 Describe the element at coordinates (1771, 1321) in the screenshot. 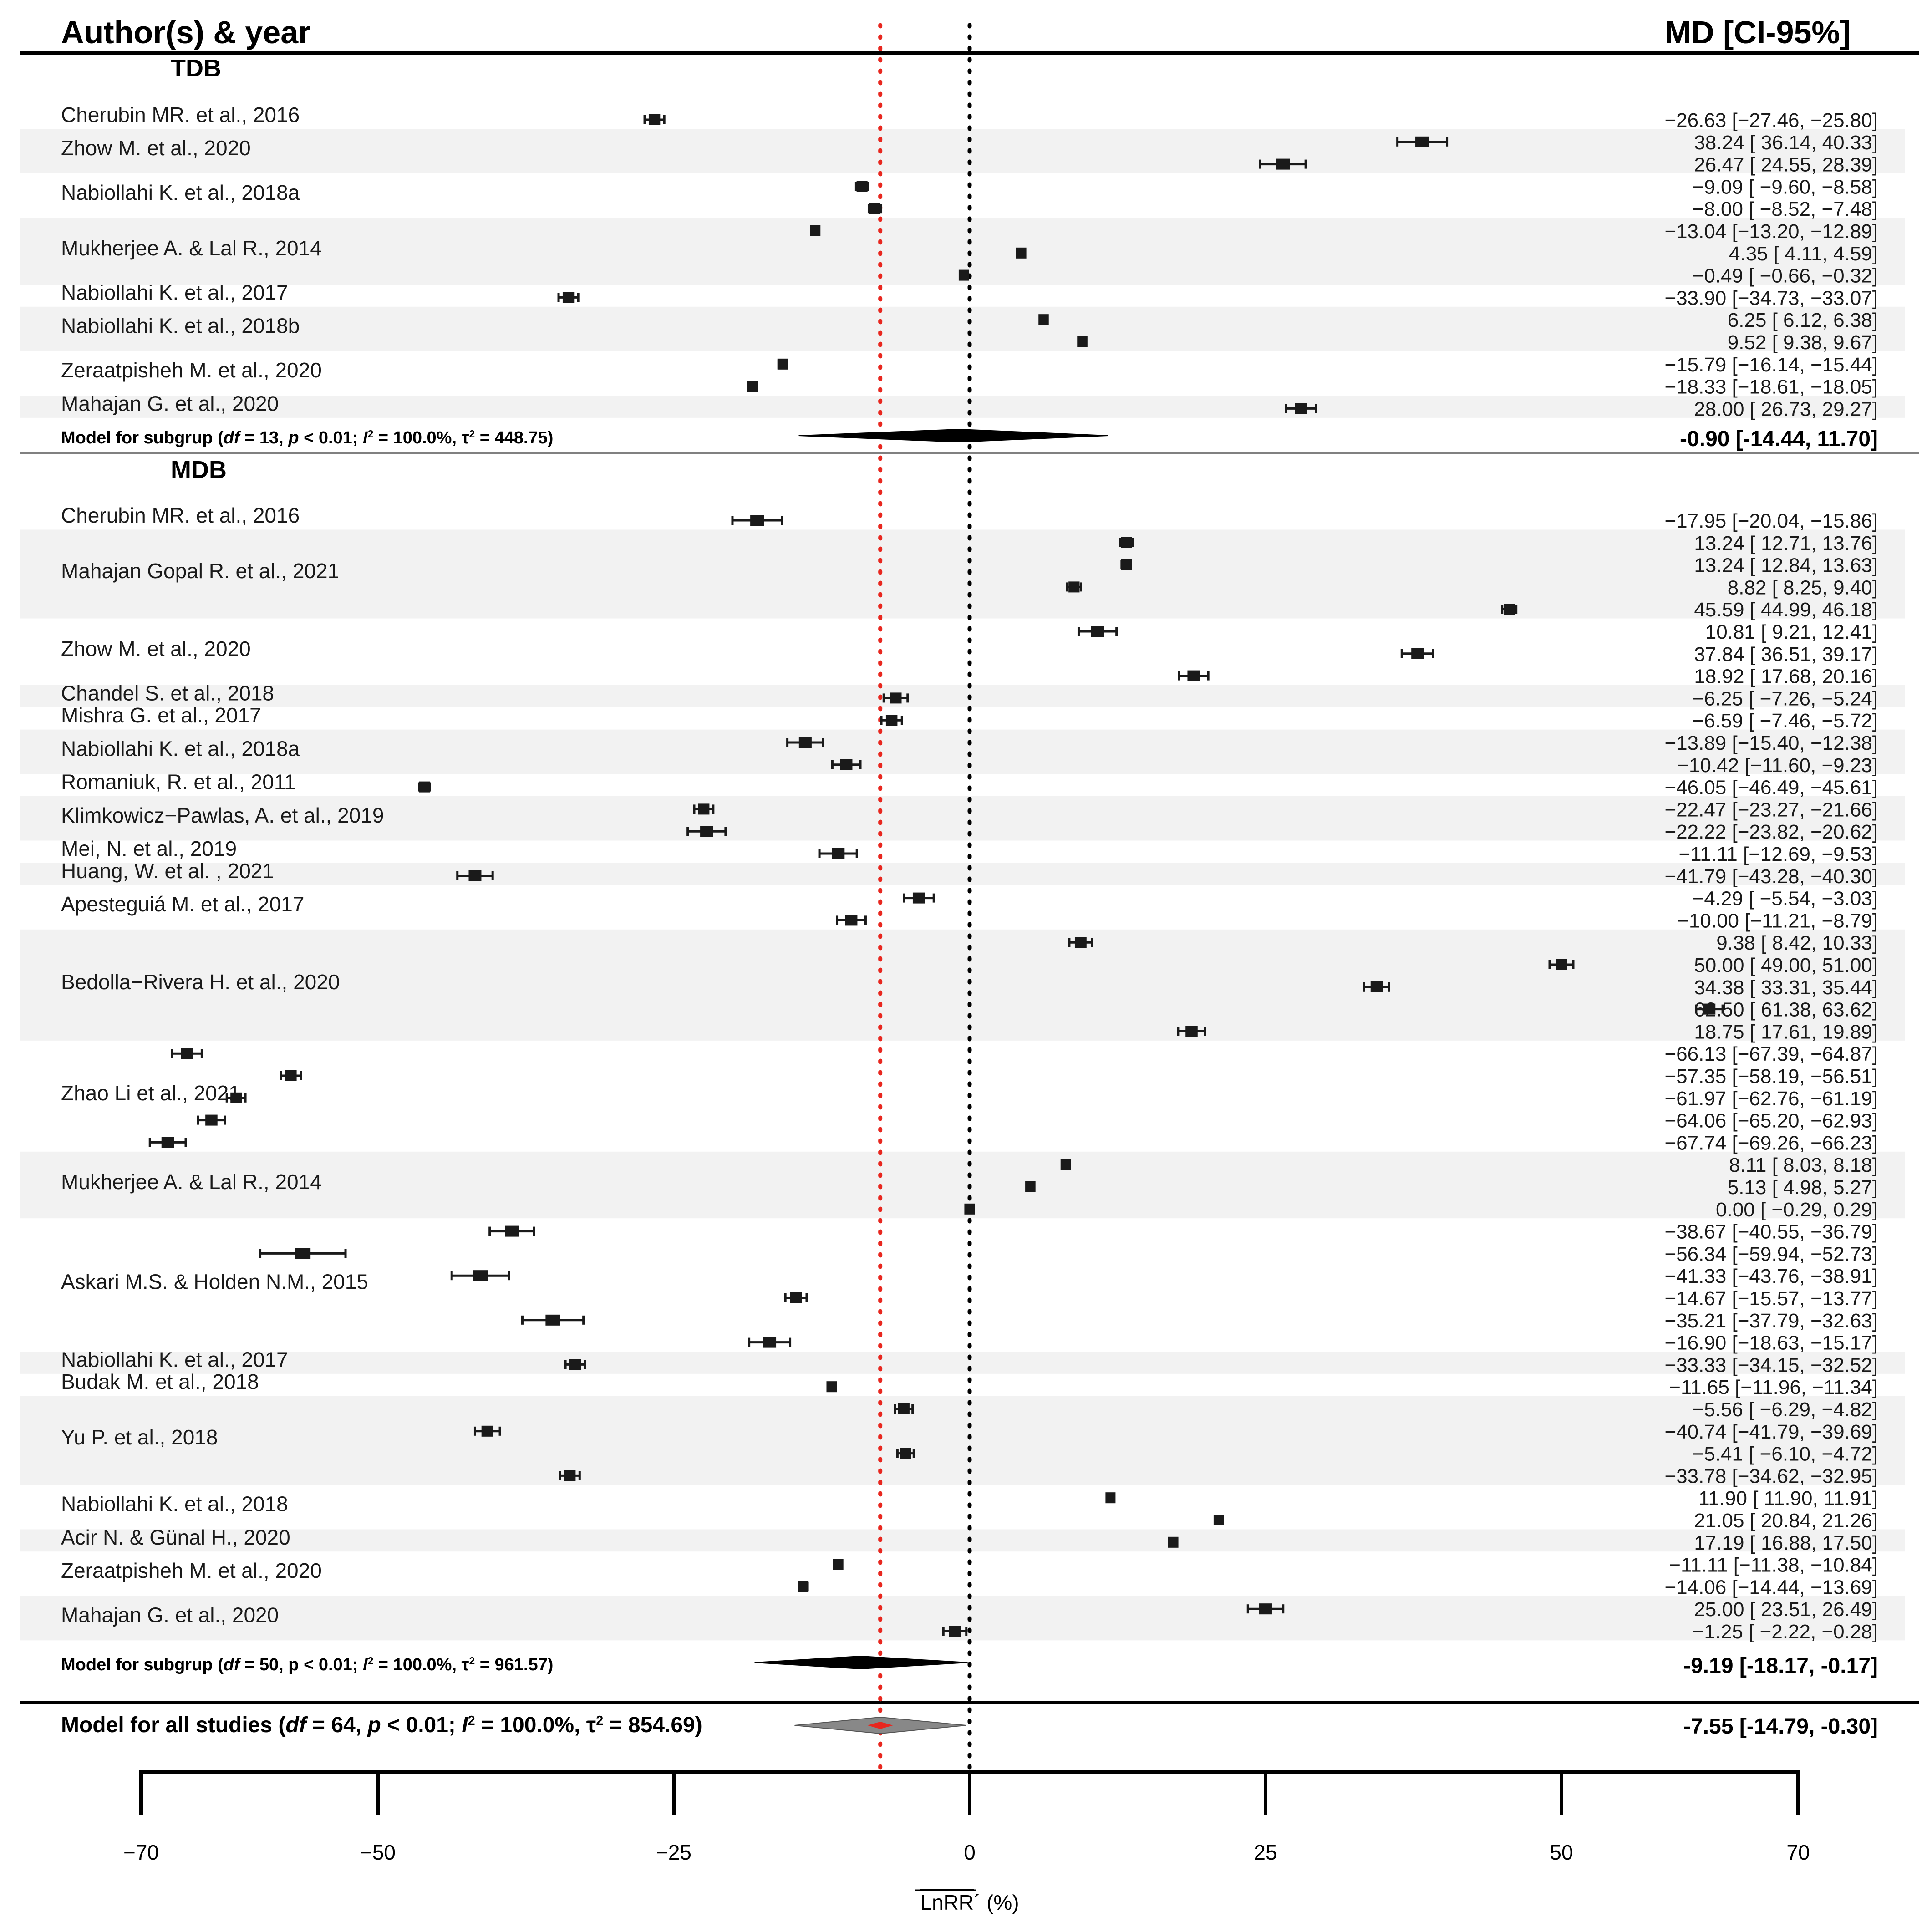

I see `md-value: −35.21 [−37.79, −32.63]` at that location.